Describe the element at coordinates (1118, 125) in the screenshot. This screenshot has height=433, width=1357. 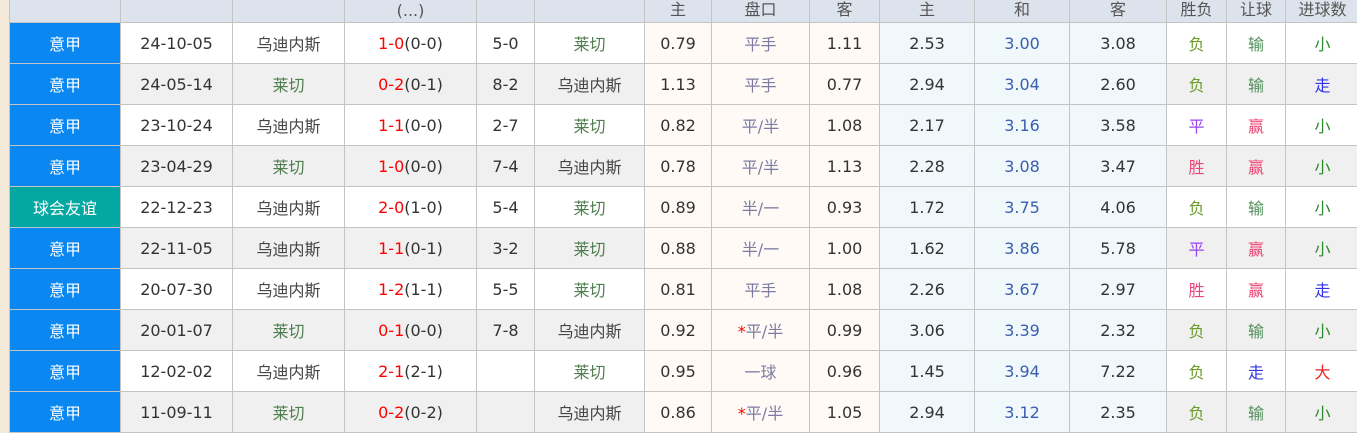
I see `loss-odds-cell: 3.58` at that location.